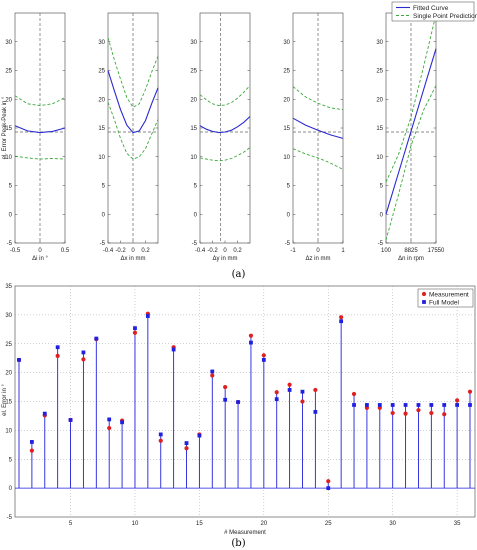  Describe the element at coordinates (8, 287) in the screenshot. I see `y-tick-label: 35` at that location.